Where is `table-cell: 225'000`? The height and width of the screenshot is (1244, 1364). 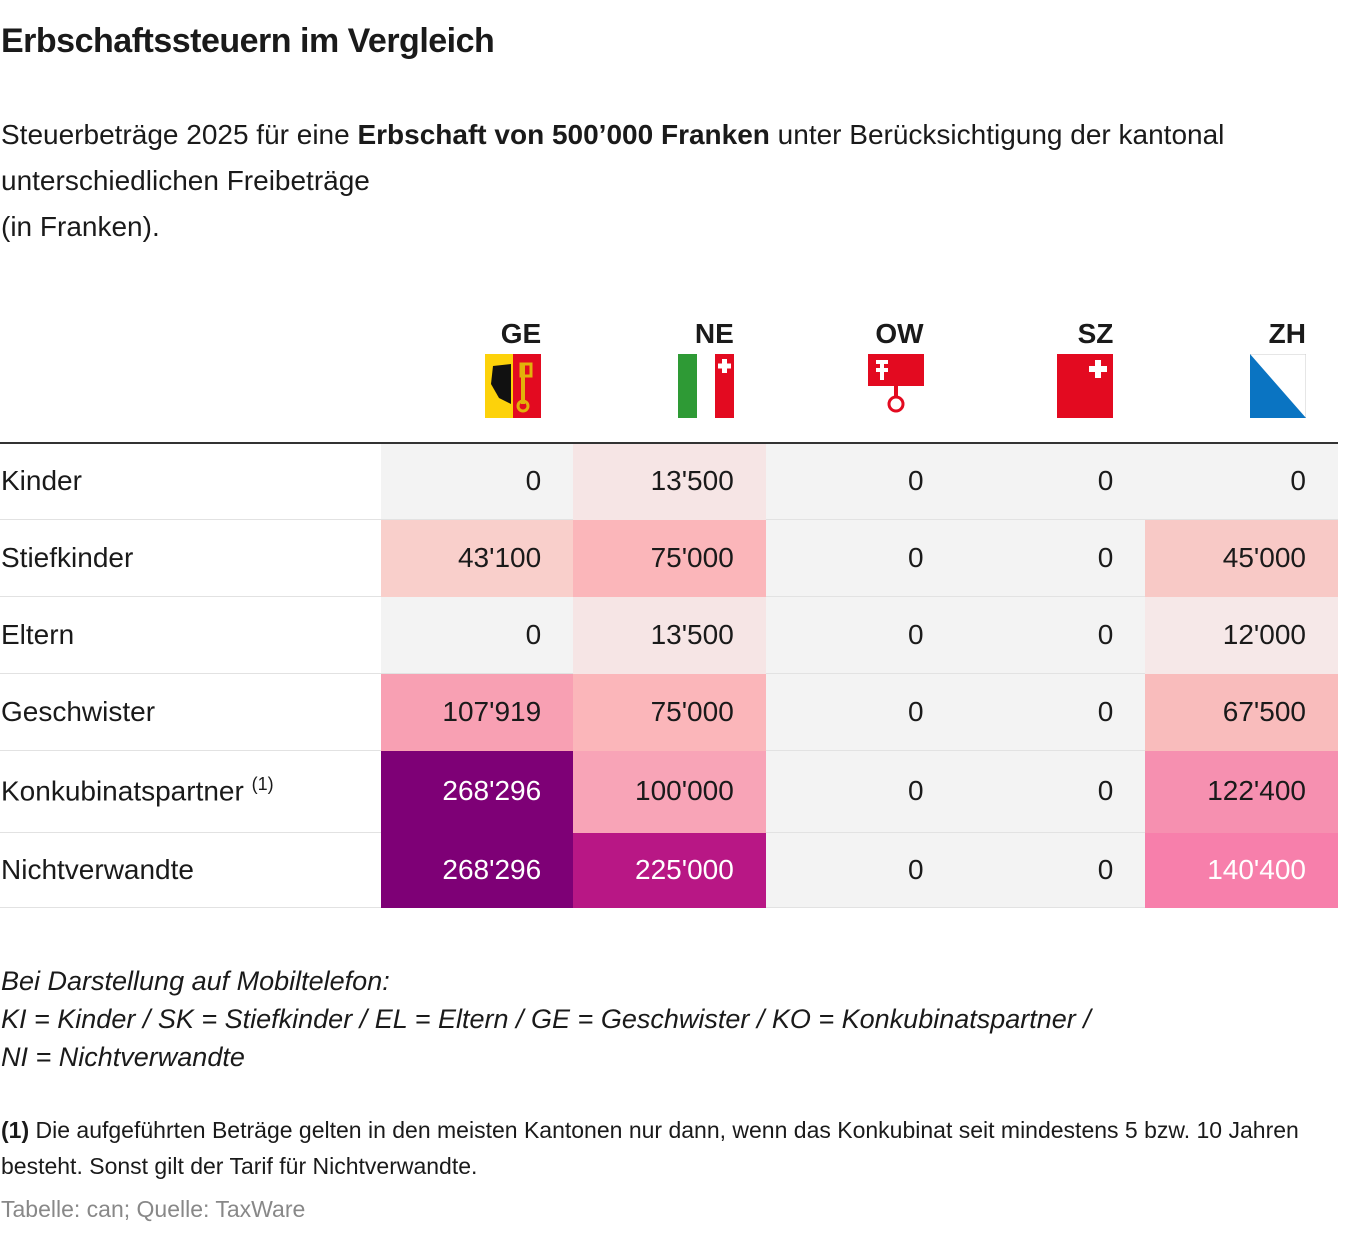
table-cell: 225'000 is located at coordinates (669, 870).